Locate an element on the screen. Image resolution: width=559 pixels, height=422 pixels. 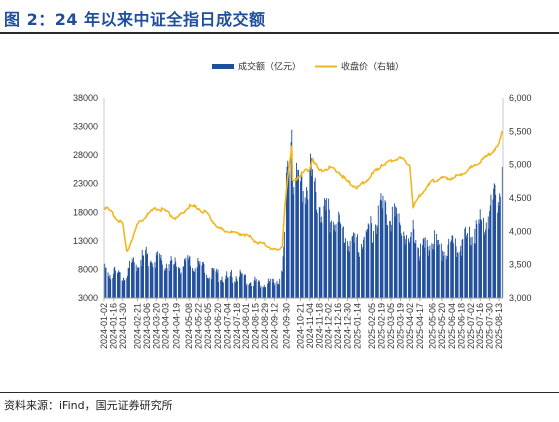
left-axis-tick-label: 8000 is located at coordinates (88, 269).